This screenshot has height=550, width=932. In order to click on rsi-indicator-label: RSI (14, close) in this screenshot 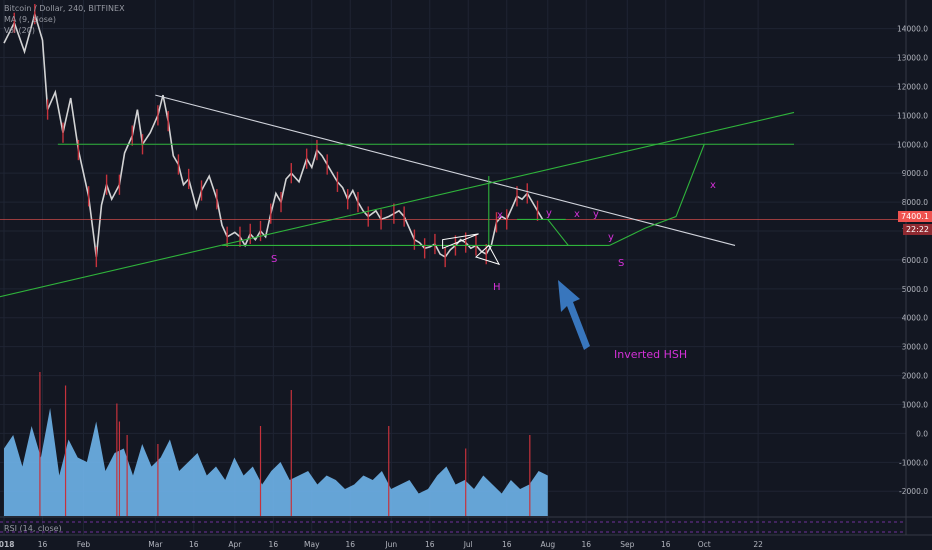, I will do `click(33, 528)`.